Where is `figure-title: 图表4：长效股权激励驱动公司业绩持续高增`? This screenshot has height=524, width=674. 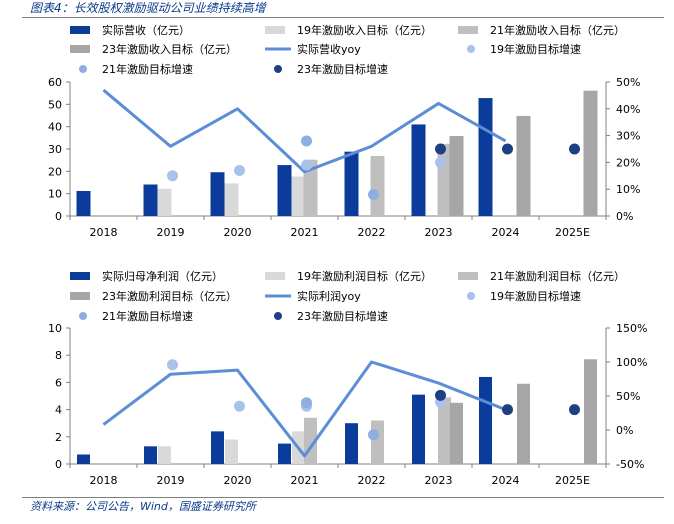 figure-title: 图表4：长效股权激励驱动公司业绩持续高增 is located at coordinates (148, 8).